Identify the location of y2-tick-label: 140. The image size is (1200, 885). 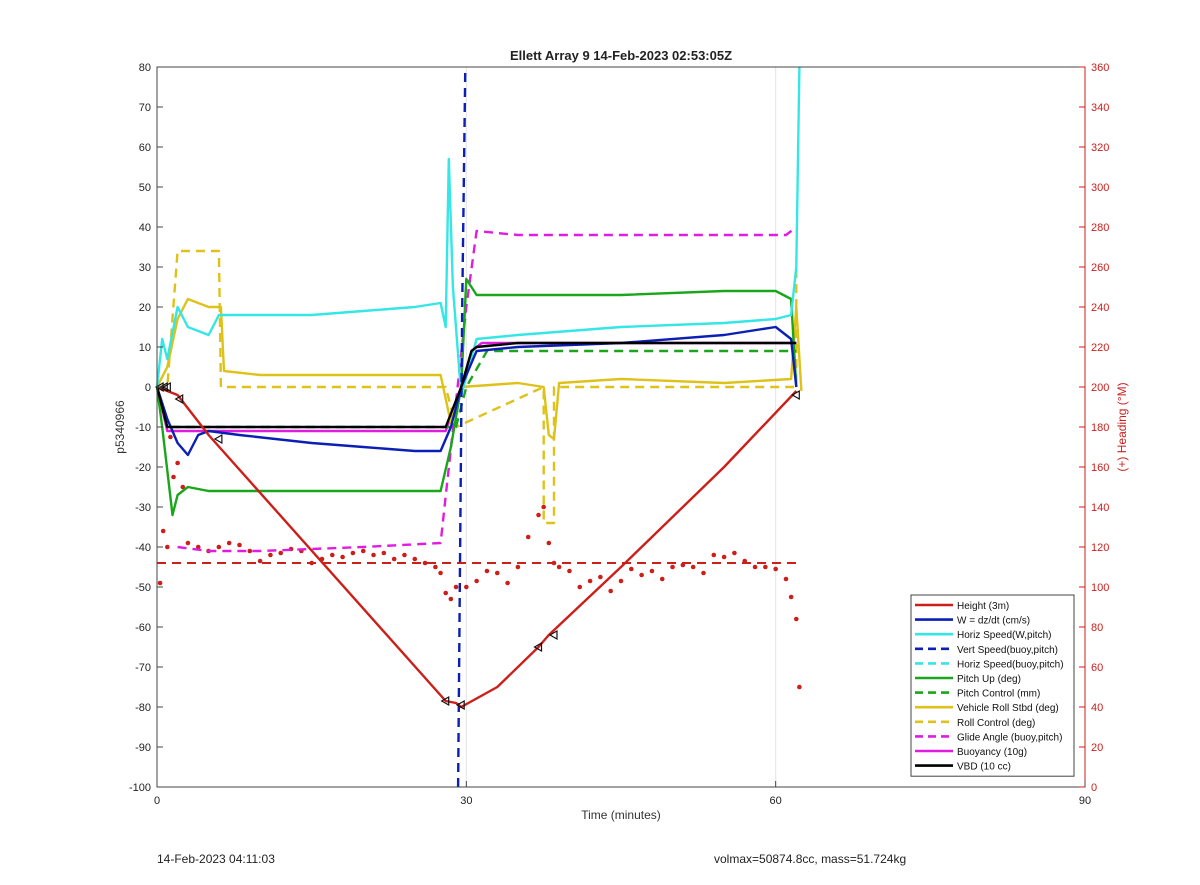
(1100, 508).